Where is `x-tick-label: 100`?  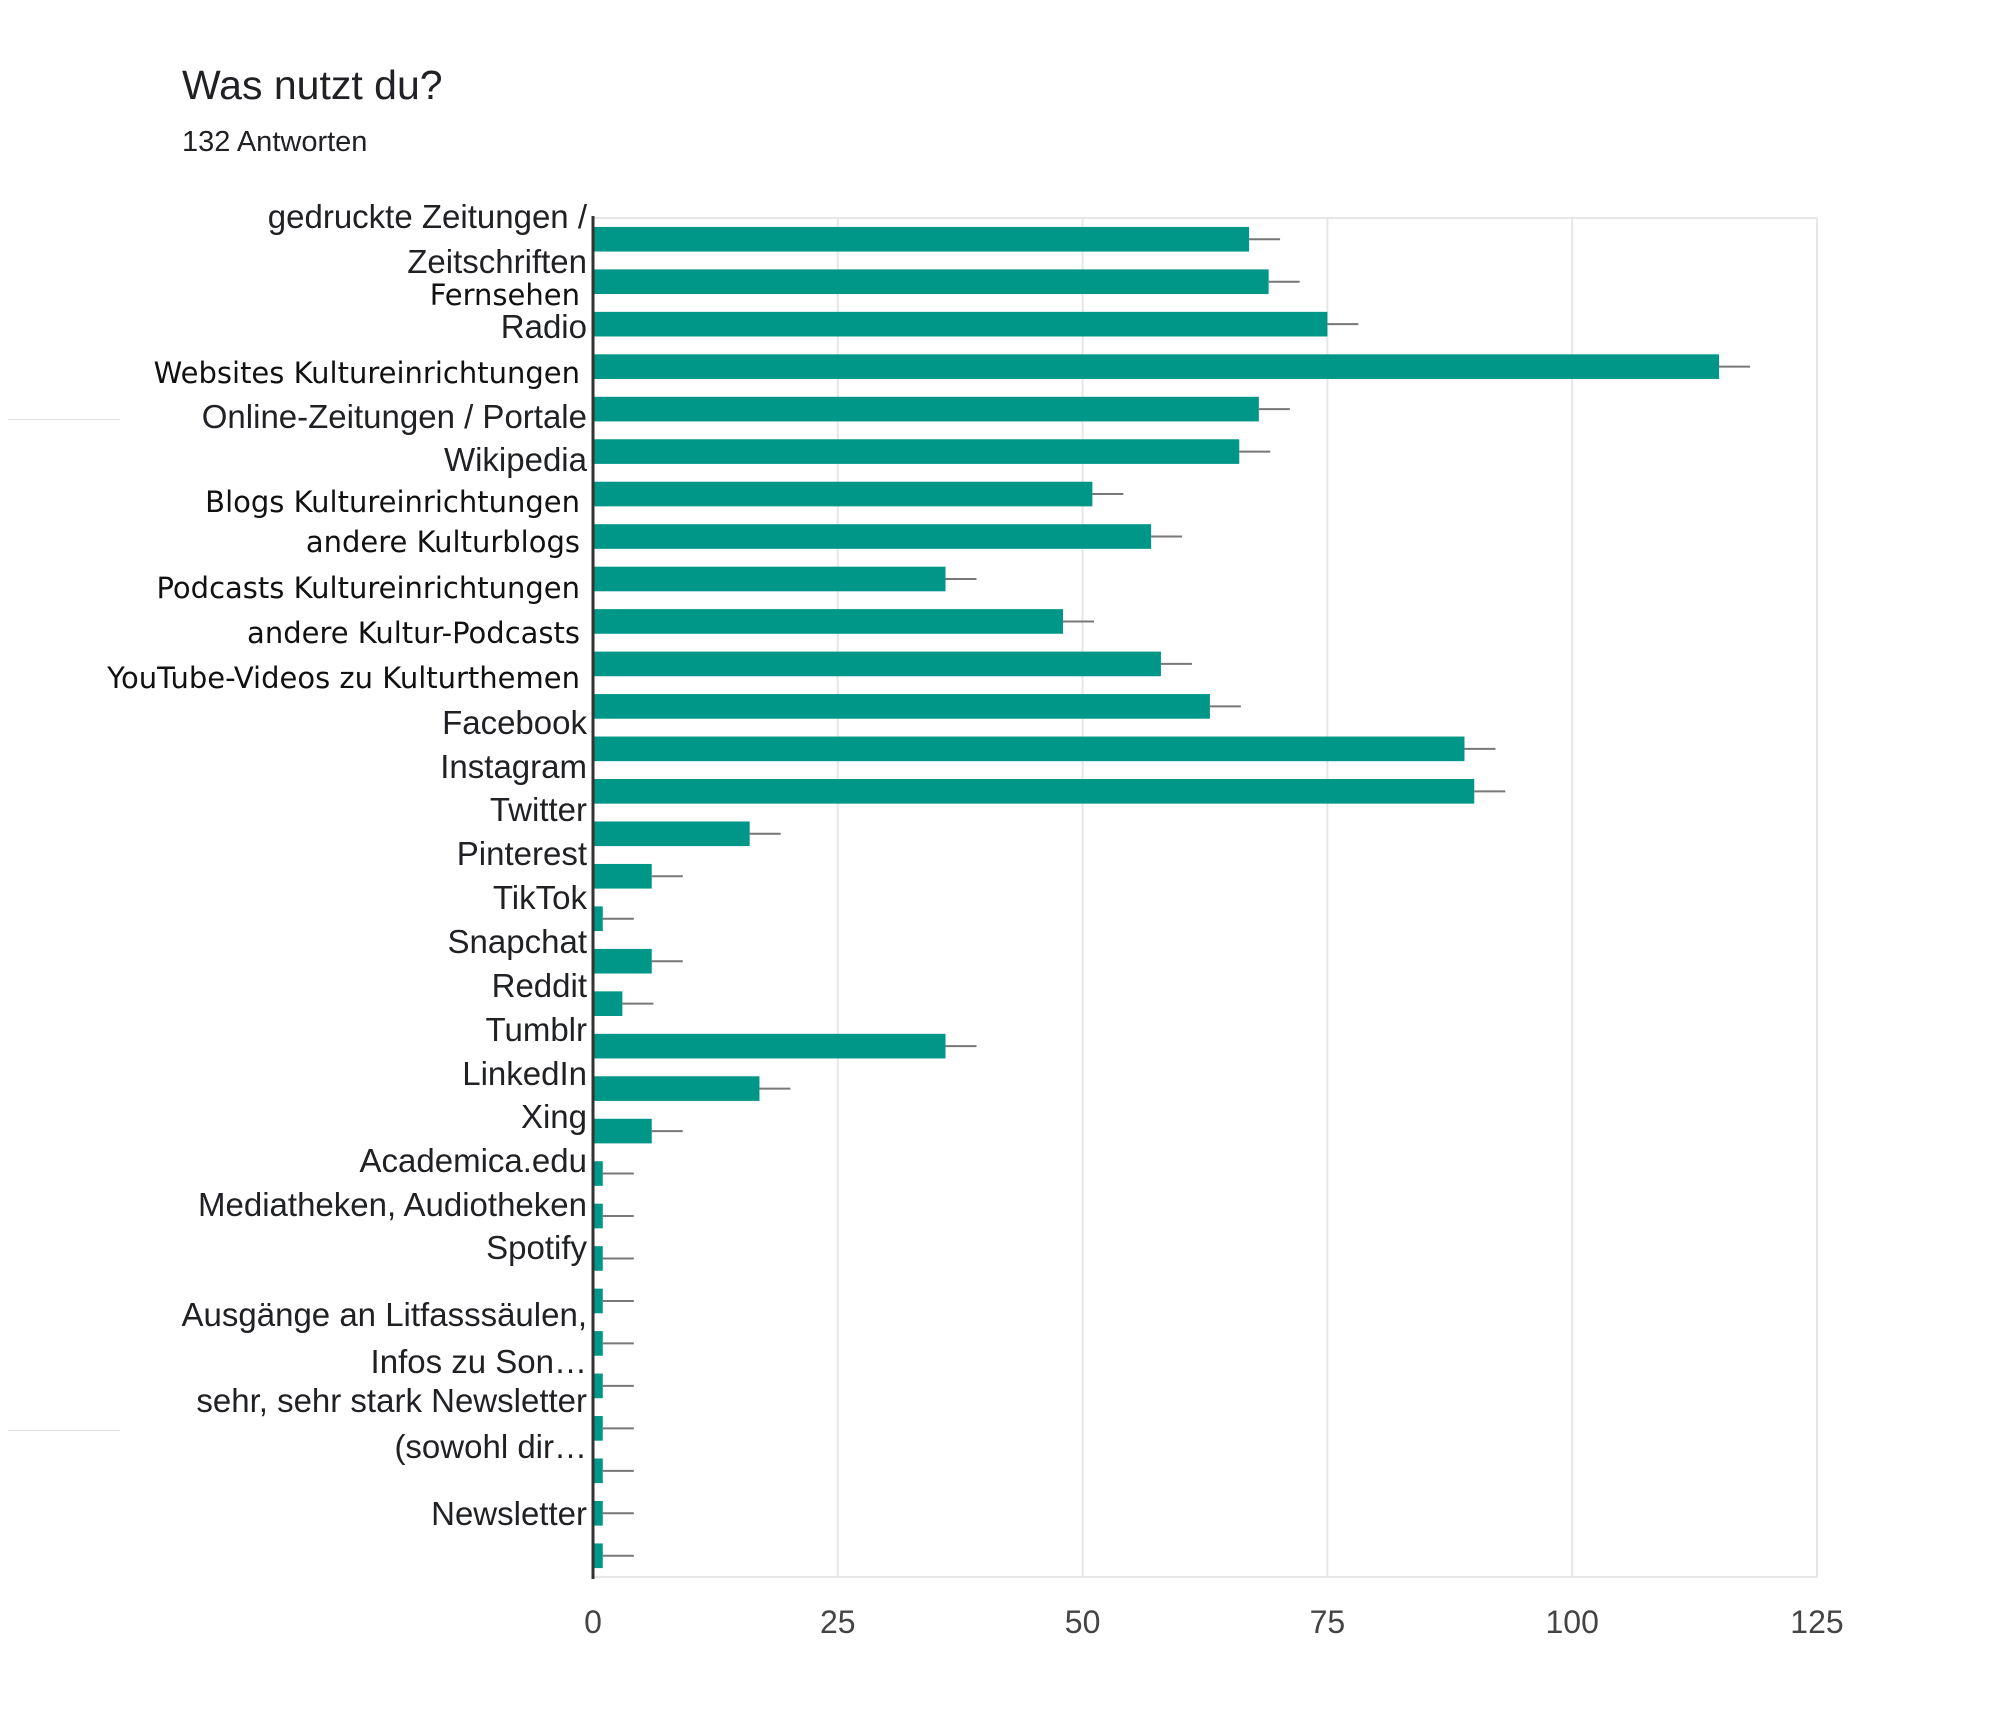 x-tick-label: 100 is located at coordinates (1572, 1622).